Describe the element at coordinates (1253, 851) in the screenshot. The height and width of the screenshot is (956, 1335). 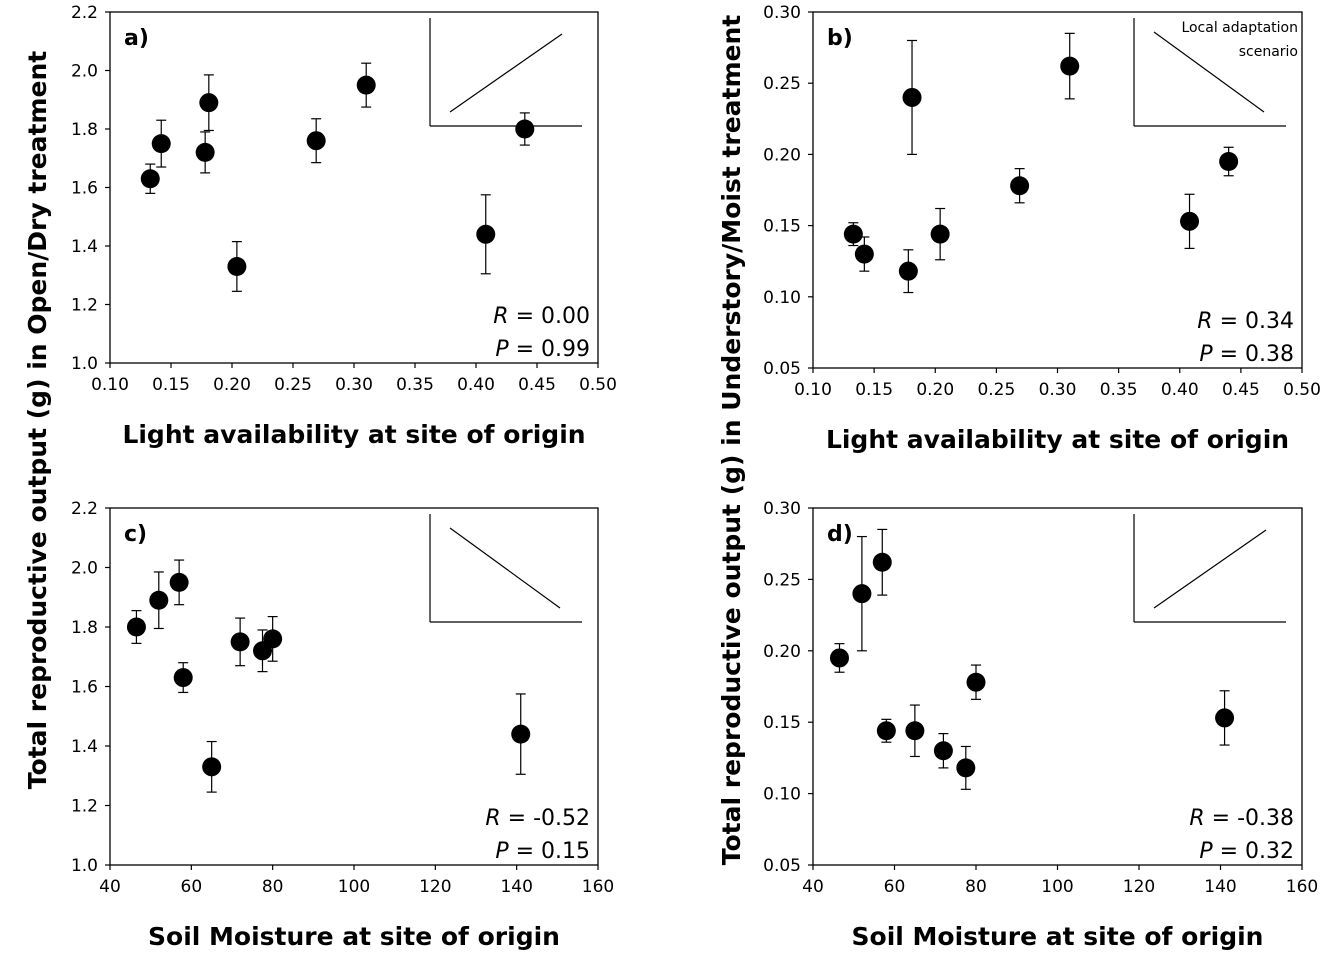
I see `p-value: = 0.32` at that location.